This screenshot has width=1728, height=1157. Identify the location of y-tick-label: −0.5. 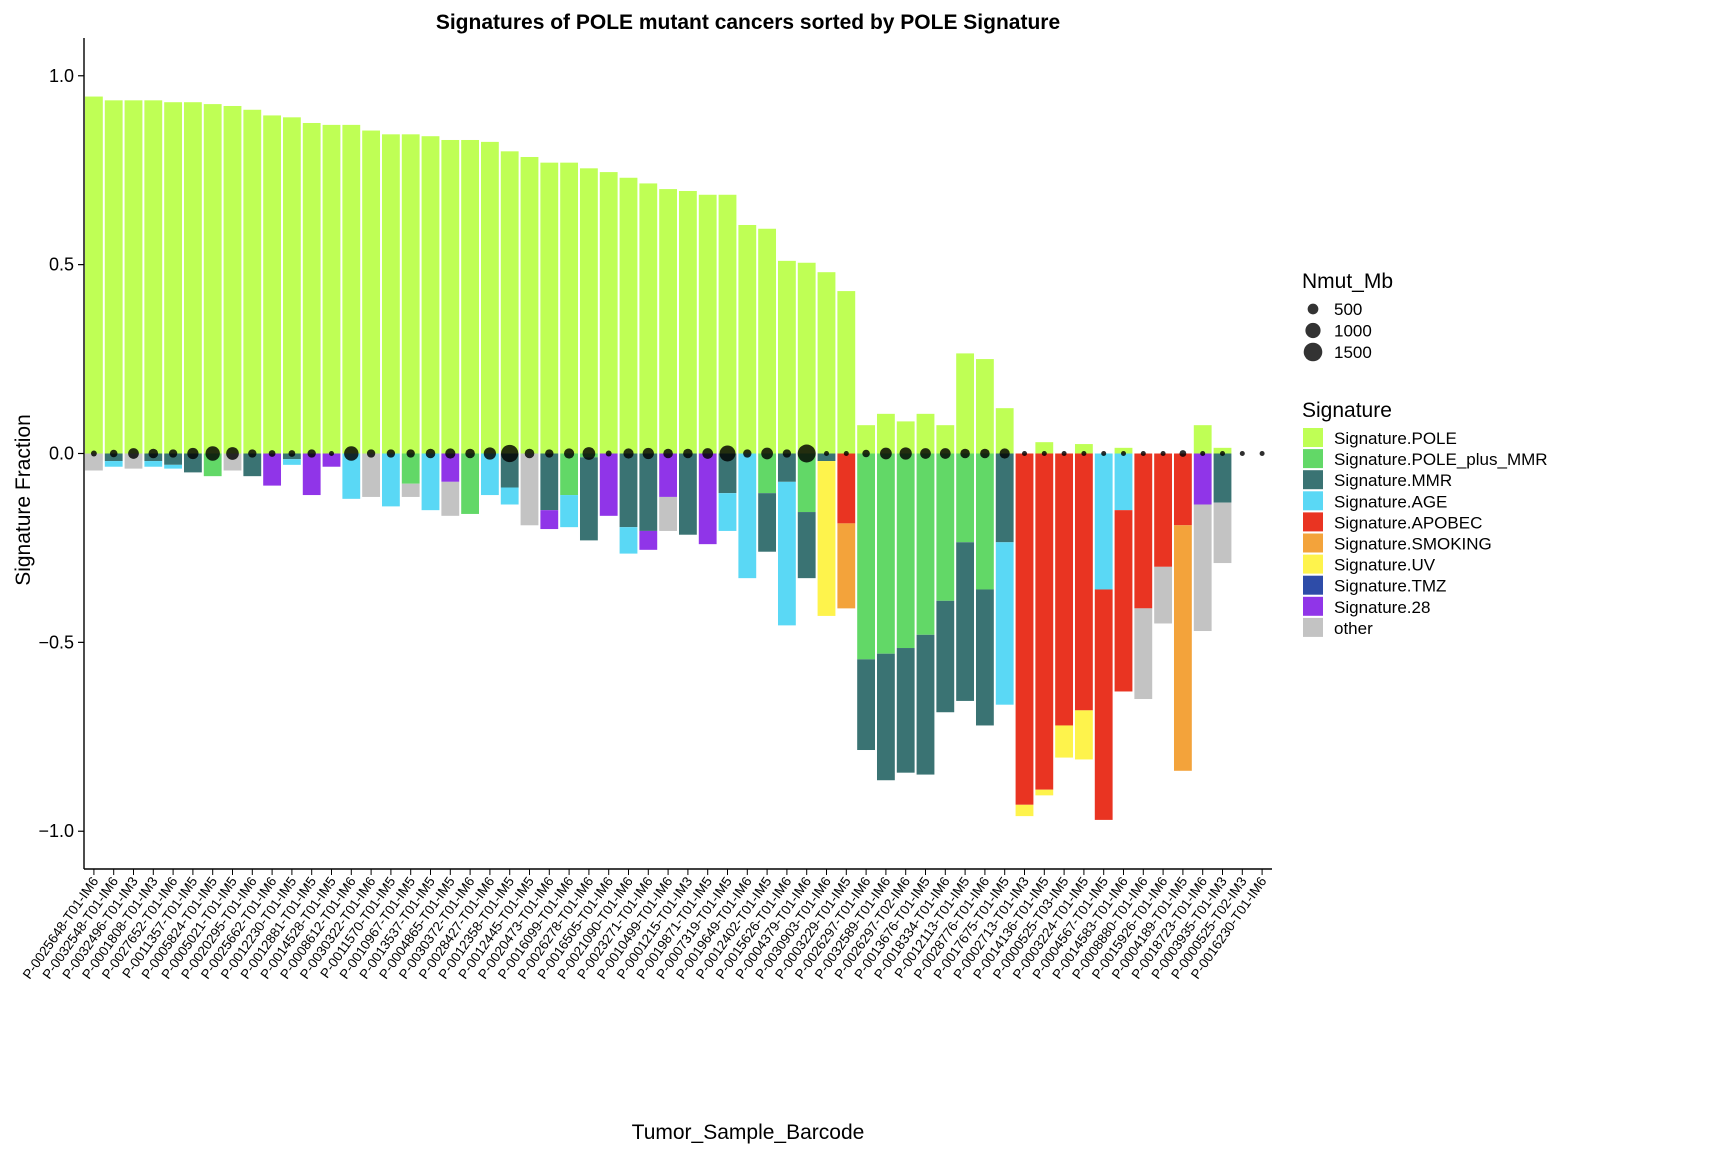
(56, 642).